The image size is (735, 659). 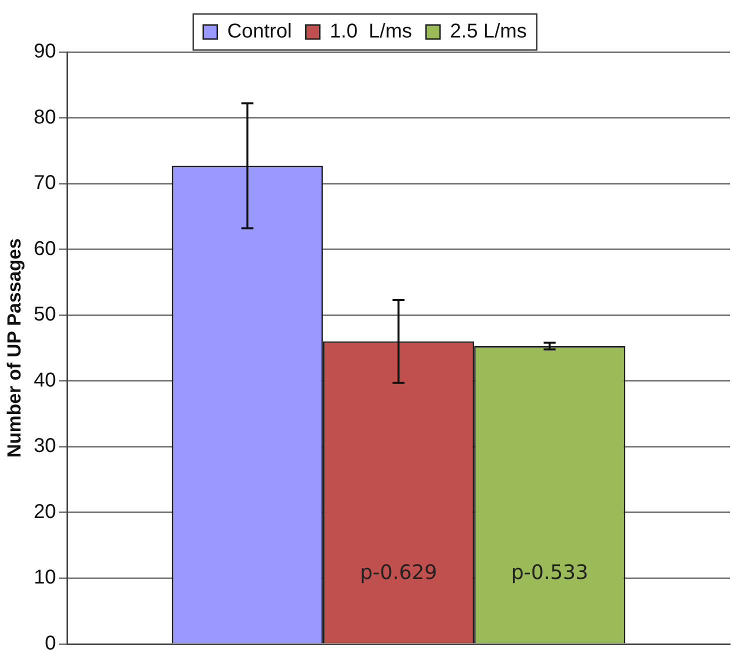 What do you see at coordinates (45, 446) in the screenshot?
I see `y-tick-label: 30` at bounding box center [45, 446].